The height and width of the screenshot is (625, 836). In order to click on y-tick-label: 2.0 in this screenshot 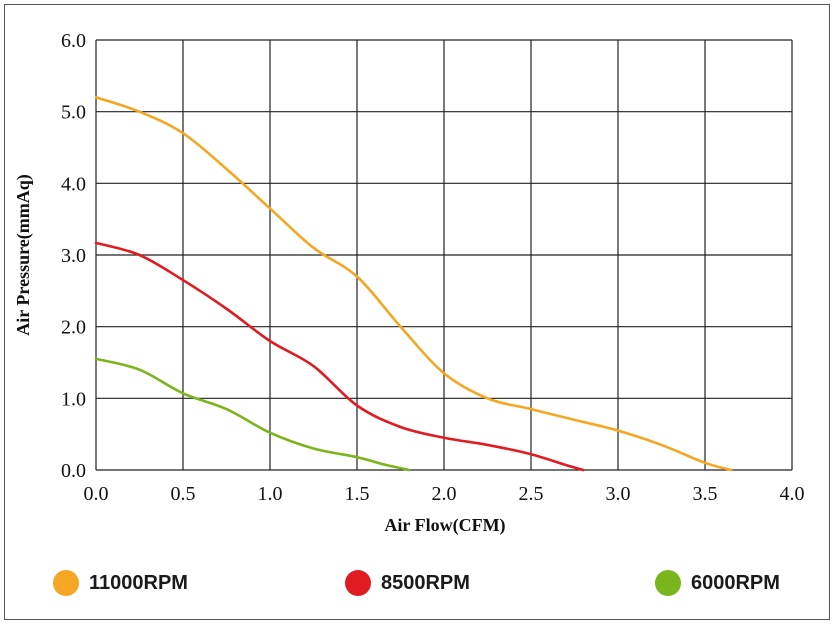, I will do `click(73, 328)`.